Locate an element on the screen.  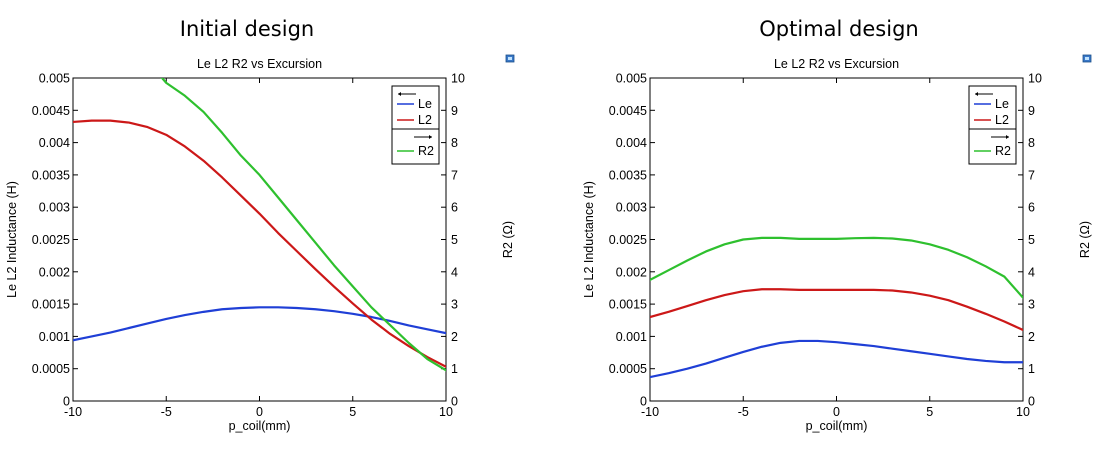
series-line-le is located at coordinates (836, 359).